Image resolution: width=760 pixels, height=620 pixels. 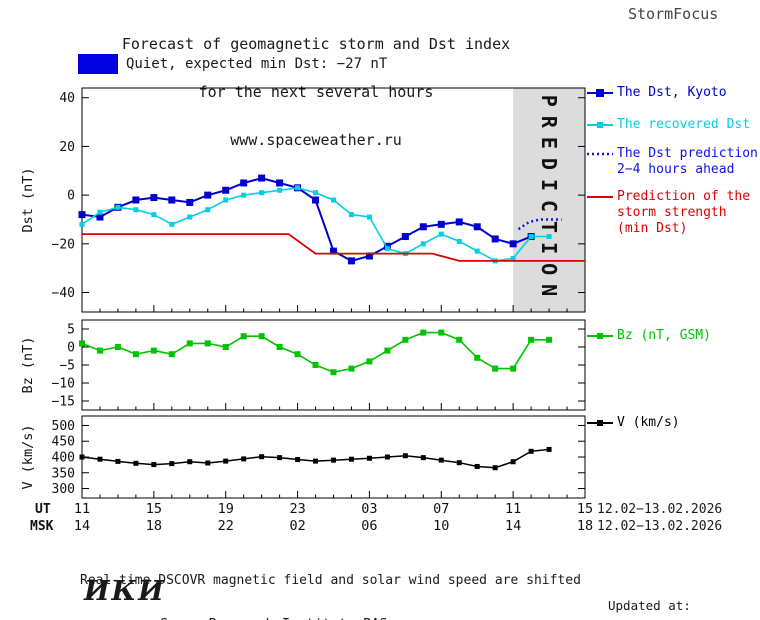 What do you see at coordinates (441, 526) in the screenshot?
I see `x-tick-msk: 10` at bounding box center [441, 526].